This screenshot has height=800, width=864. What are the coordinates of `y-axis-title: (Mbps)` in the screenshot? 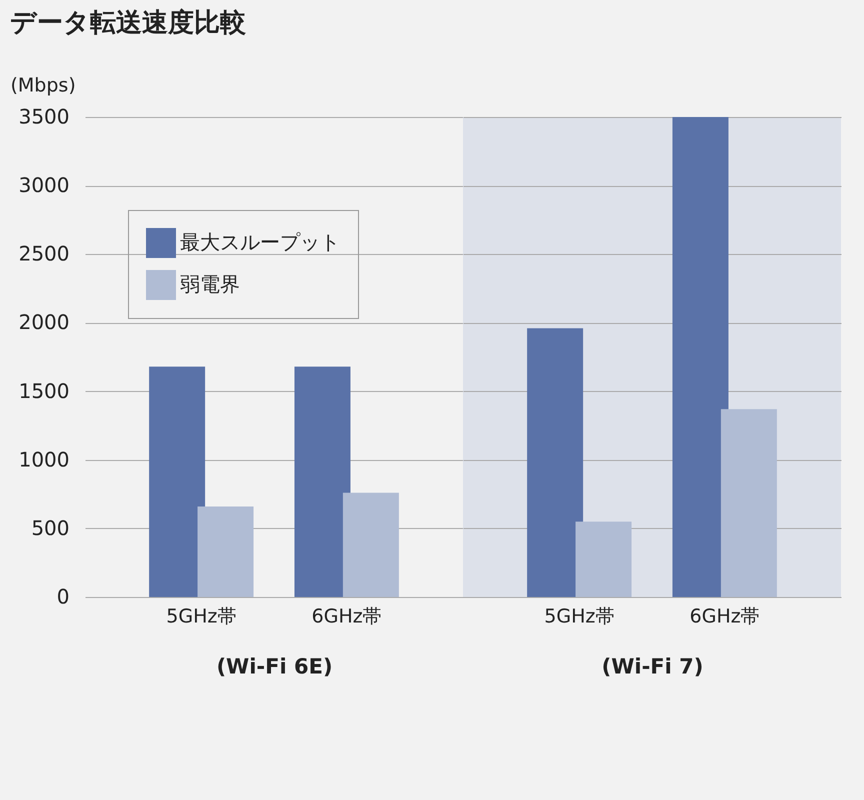 It's located at (43, 85).